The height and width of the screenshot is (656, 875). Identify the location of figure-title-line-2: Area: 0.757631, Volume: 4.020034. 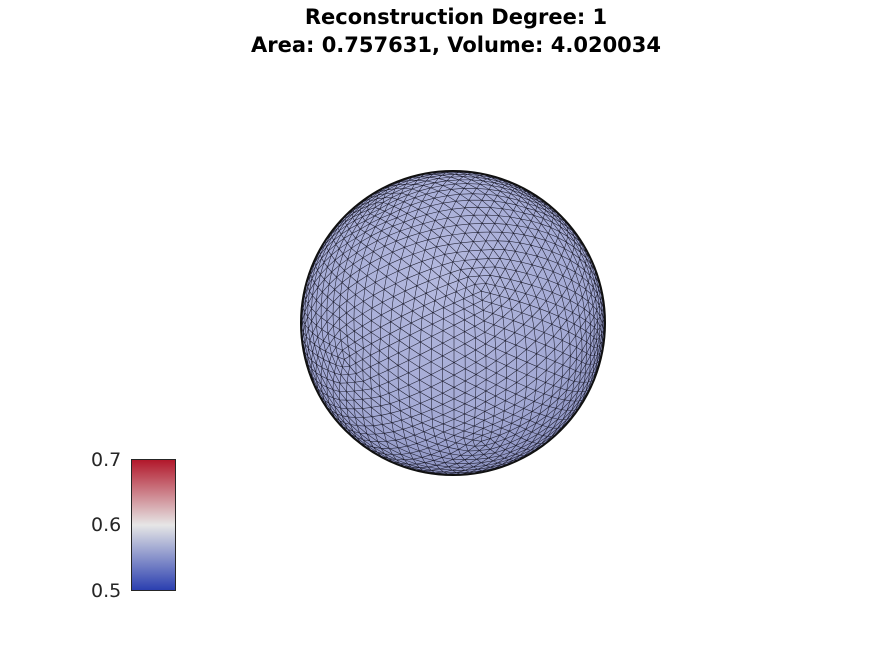
(456, 45).